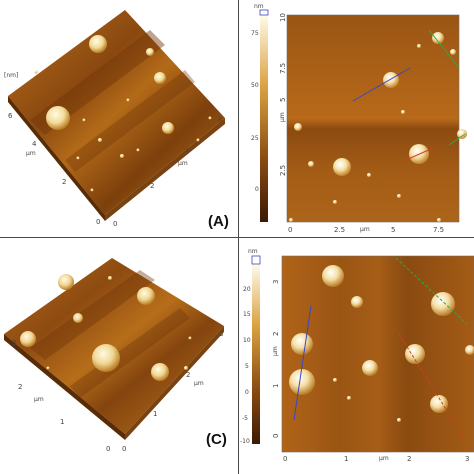 The width and height of the screenshot is (474, 474). I want to click on panel-b-y-unit: μm, so click(282, 117).